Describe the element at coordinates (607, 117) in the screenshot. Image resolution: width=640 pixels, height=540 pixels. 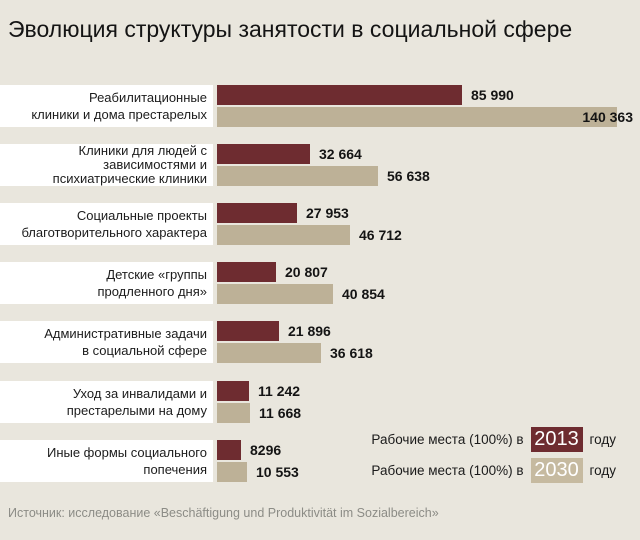
I see `bar-value-2030: 140 363` at that location.